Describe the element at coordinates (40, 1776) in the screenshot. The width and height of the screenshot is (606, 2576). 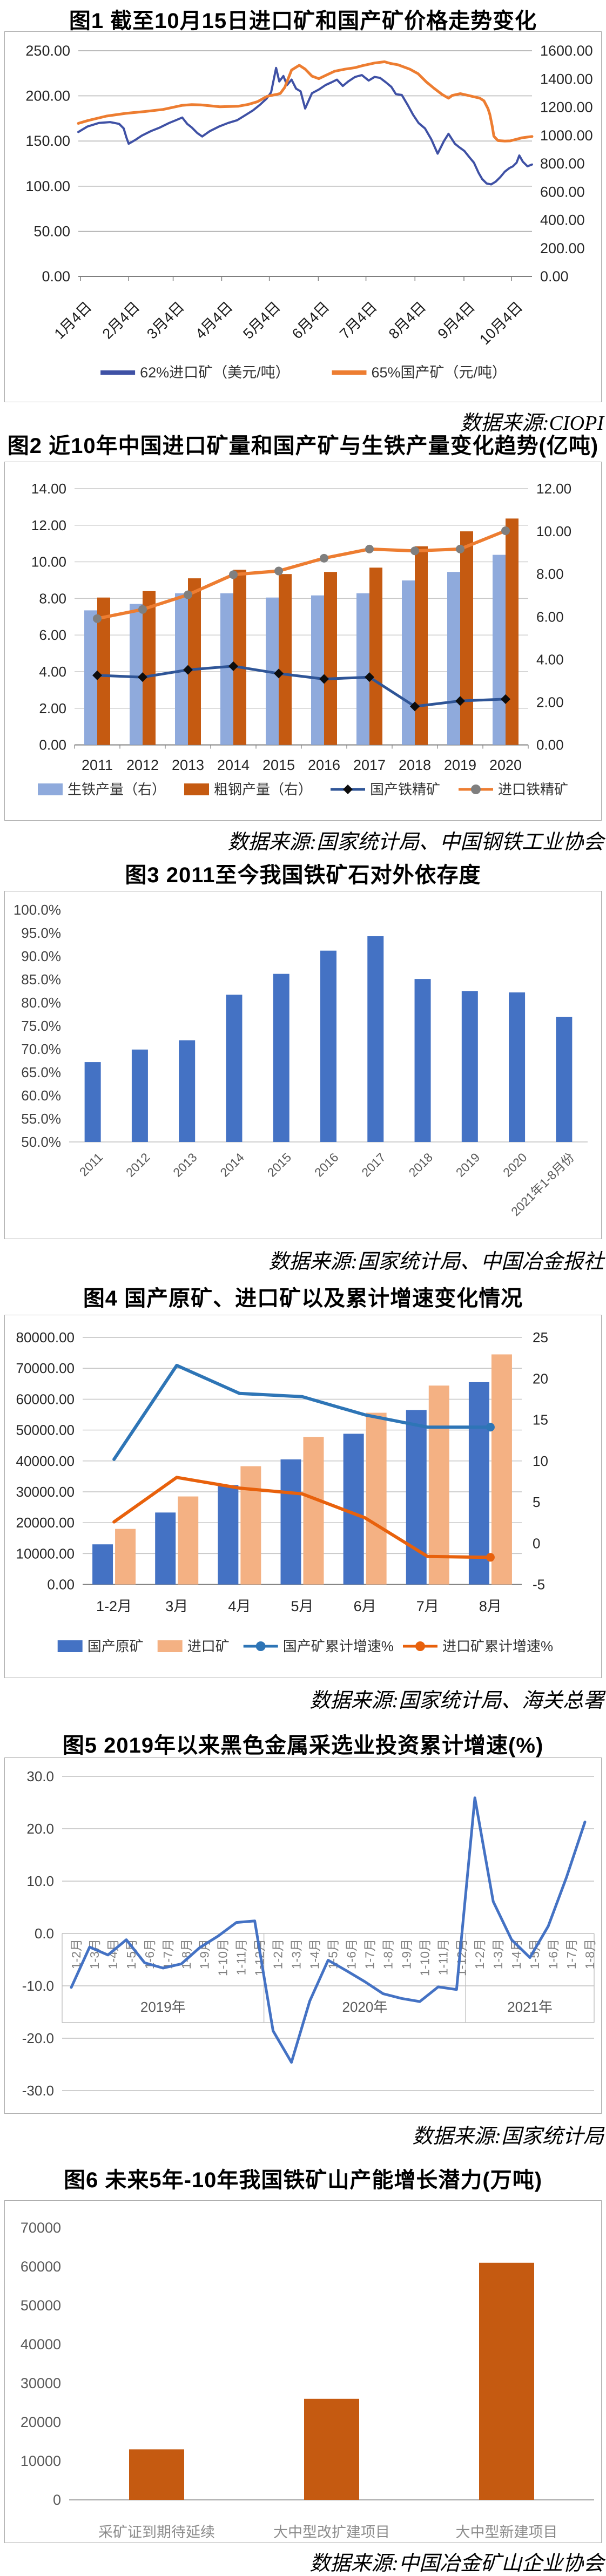
I see `svg-text: 30.0` at that location.